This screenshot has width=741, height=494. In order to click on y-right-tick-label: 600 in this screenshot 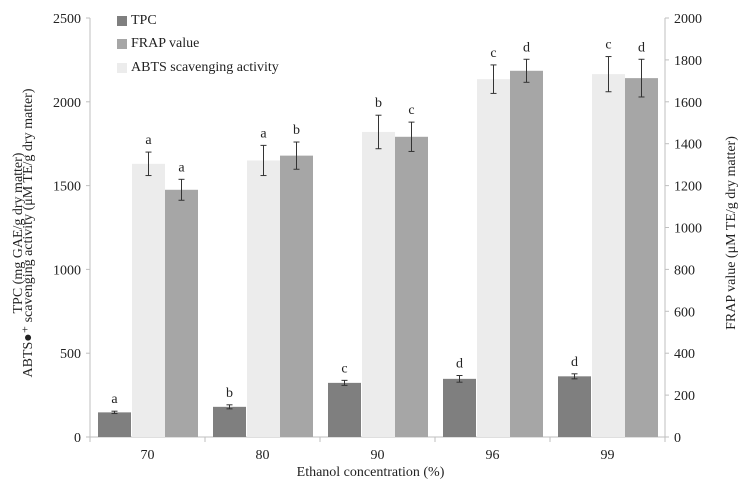, I will do `click(684, 312)`.